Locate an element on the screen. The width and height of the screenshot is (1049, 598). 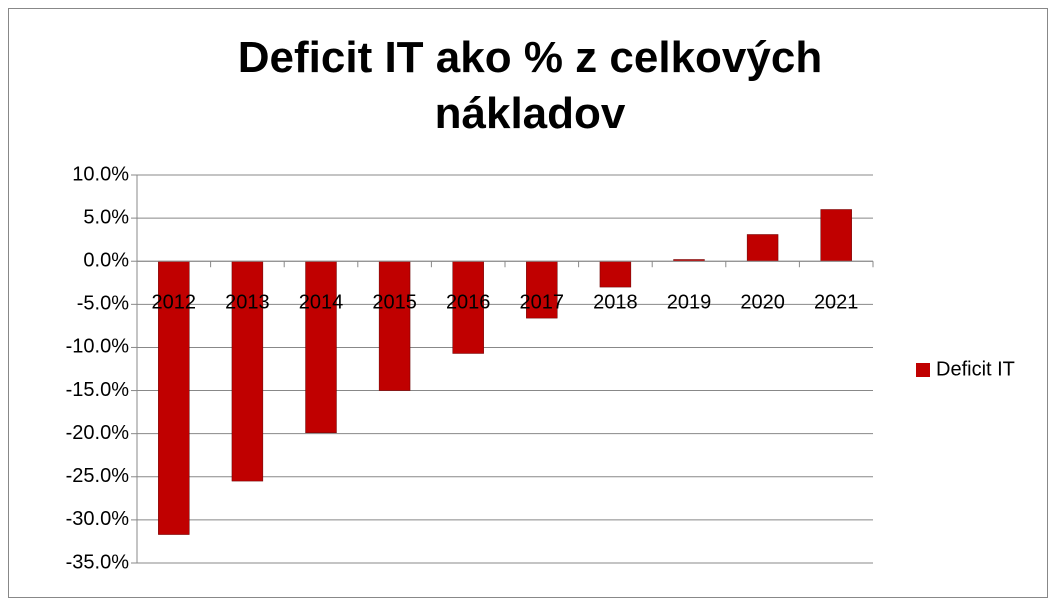
legend-label: Deficit IT is located at coordinates (975, 369).